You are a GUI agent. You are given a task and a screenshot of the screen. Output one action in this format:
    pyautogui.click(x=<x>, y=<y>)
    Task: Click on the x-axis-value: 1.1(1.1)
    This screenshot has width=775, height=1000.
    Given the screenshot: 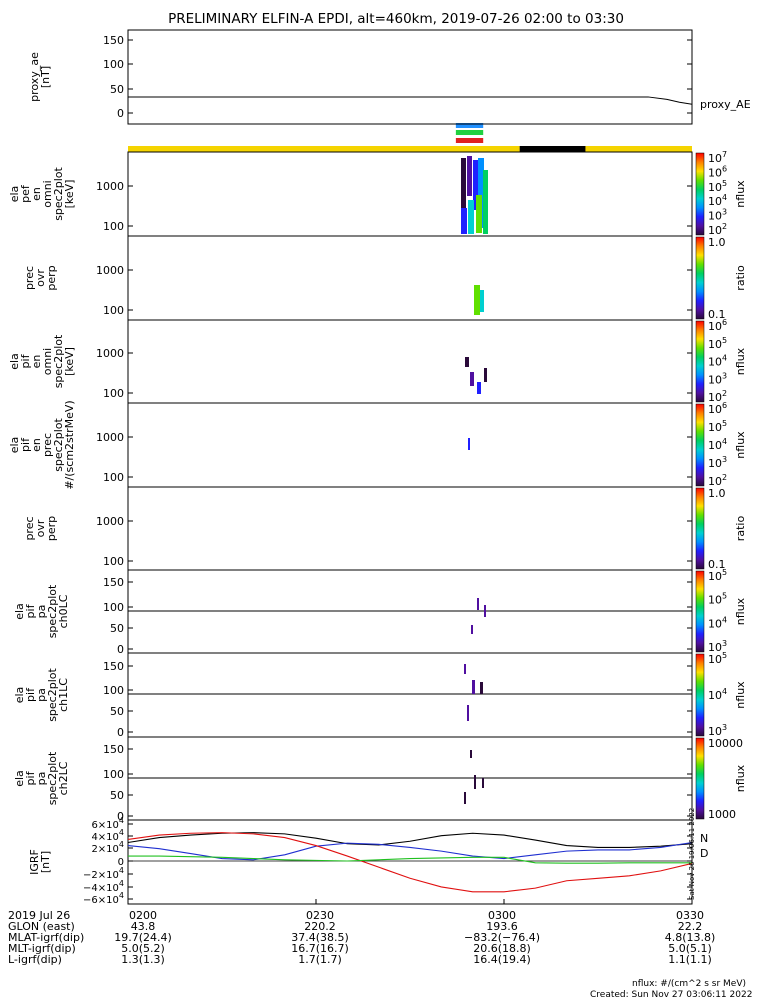 What is the action you would take?
    pyautogui.click(x=690, y=959)
    